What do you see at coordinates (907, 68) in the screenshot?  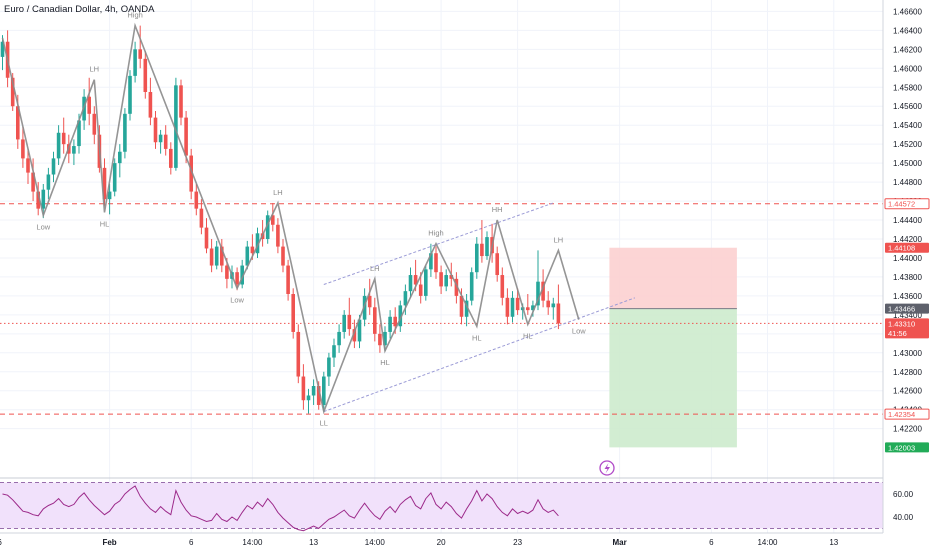 I see `price-tick-label: 1.46000` at bounding box center [907, 68].